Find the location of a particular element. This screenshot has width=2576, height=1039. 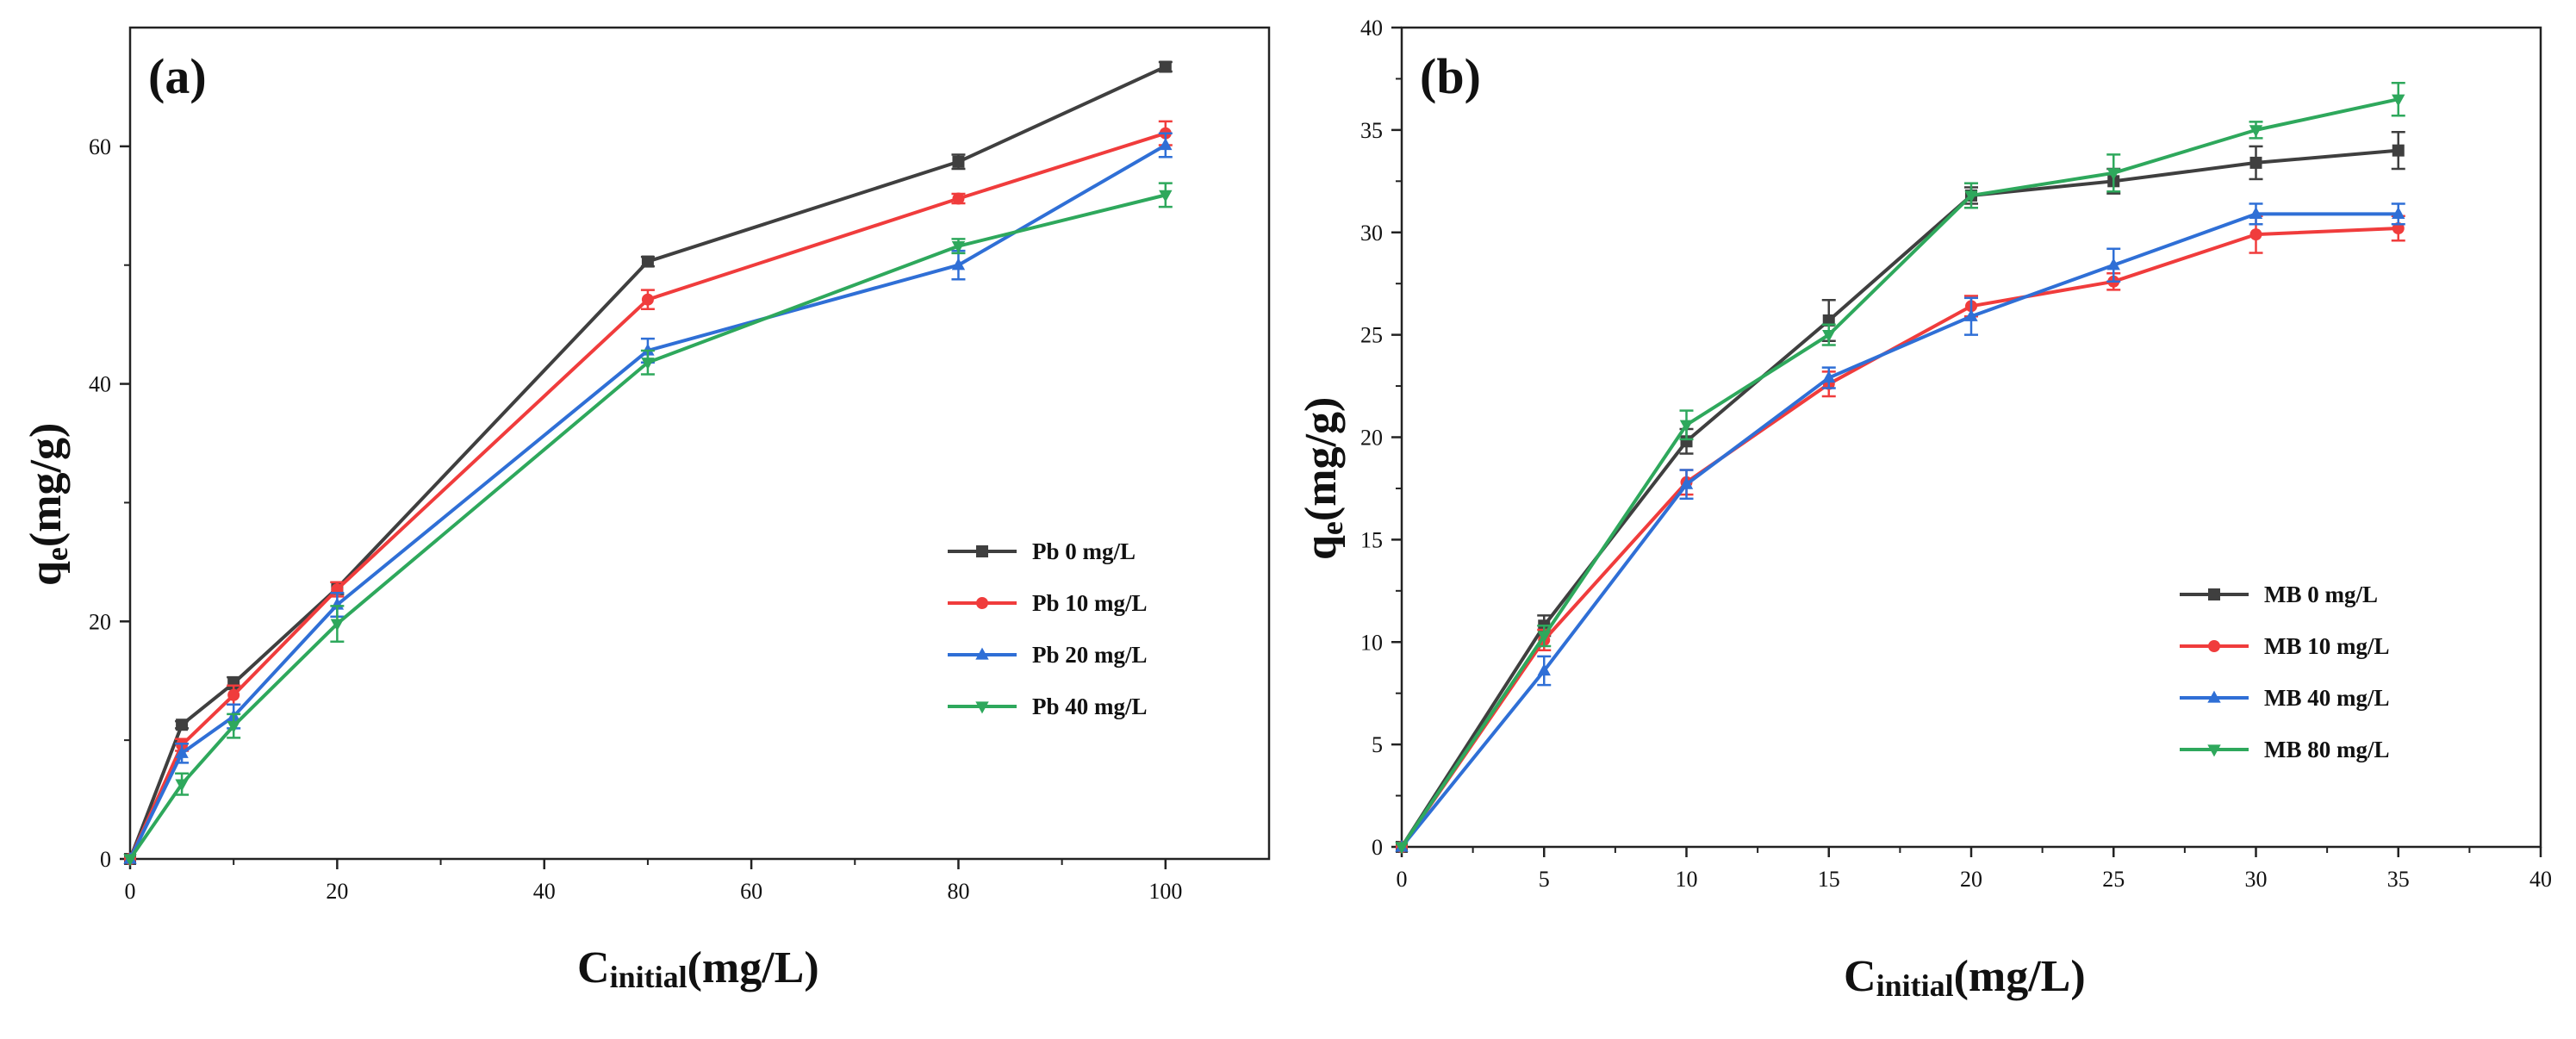

b-legend-label: MB 0 mg/L is located at coordinates (2321, 594).